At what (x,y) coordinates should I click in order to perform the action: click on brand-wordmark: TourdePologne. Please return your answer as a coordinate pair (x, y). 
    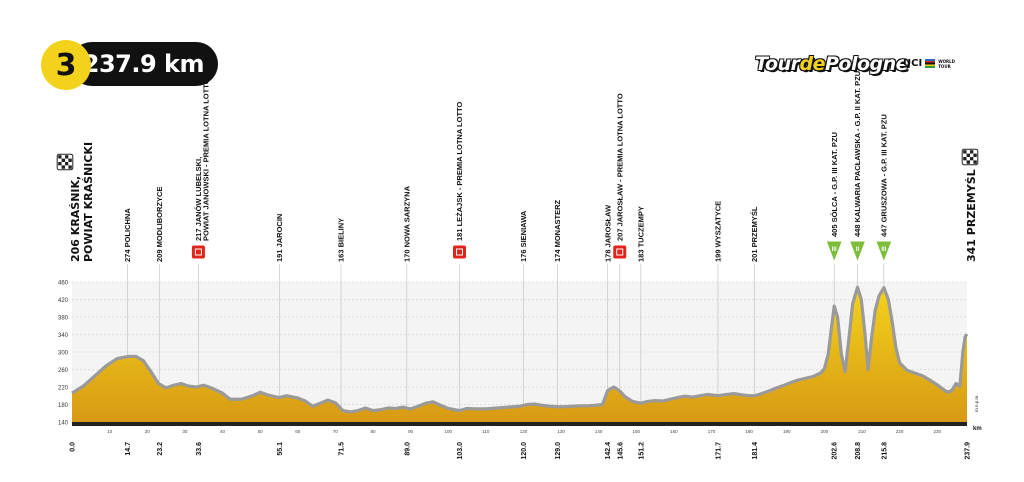
    Looking at the image, I should click on (832, 64).